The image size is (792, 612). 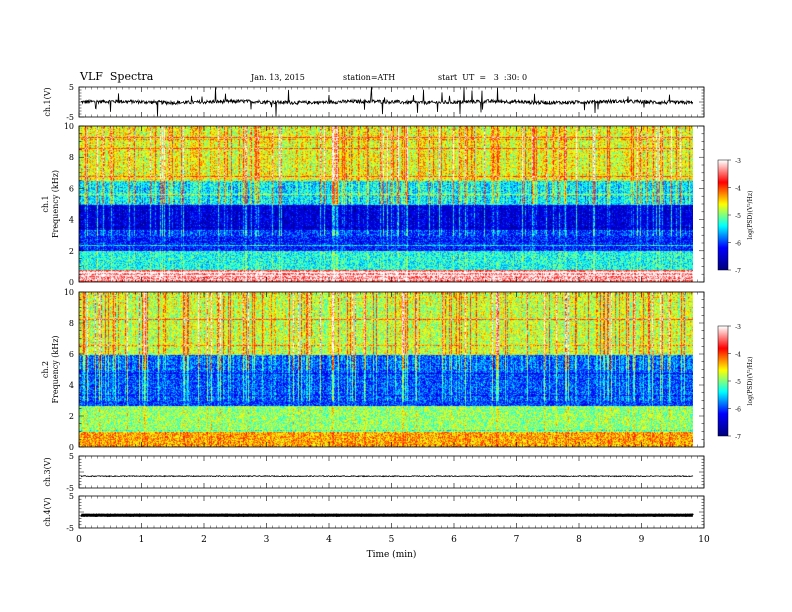 I want to click on channel-label: ch.2, so click(x=45, y=369).